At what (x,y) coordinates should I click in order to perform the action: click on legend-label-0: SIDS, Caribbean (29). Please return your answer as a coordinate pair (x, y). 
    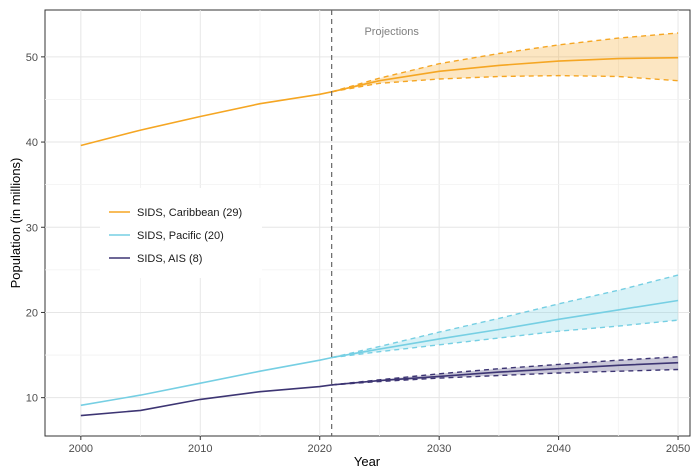
    Looking at the image, I should click on (189, 213).